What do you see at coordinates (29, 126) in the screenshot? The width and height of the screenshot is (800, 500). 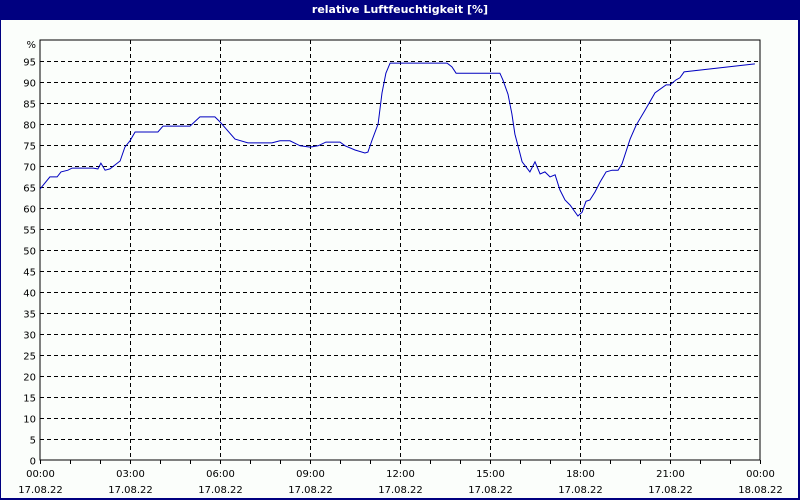 I see `y-tick-label: 80` at bounding box center [29, 126].